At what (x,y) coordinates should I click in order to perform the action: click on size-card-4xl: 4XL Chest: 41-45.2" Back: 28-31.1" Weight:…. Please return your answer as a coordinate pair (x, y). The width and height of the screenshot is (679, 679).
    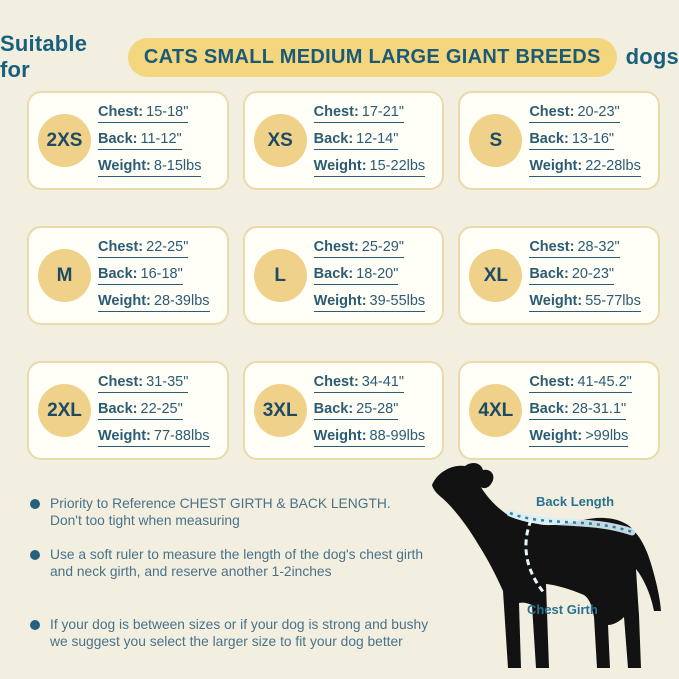
    Looking at the image, I should click on (559, 410).